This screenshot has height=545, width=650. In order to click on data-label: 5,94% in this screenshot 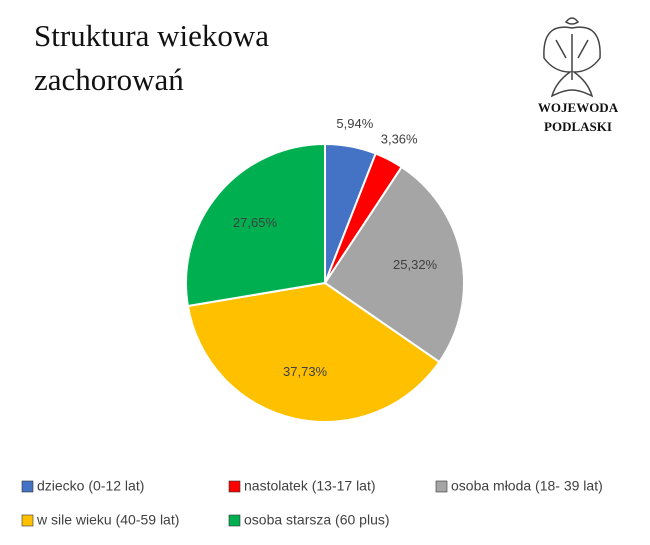, I will do `click(354, 123)`.